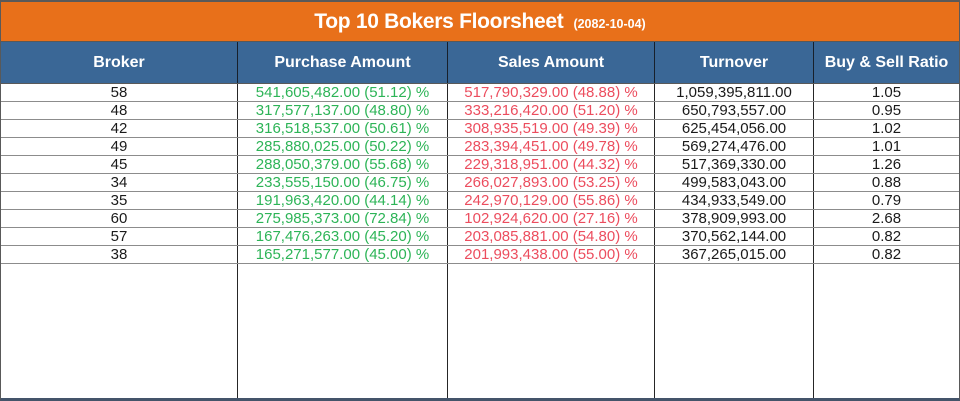  I want to click on broker-cell: 45, so click(119, 164).